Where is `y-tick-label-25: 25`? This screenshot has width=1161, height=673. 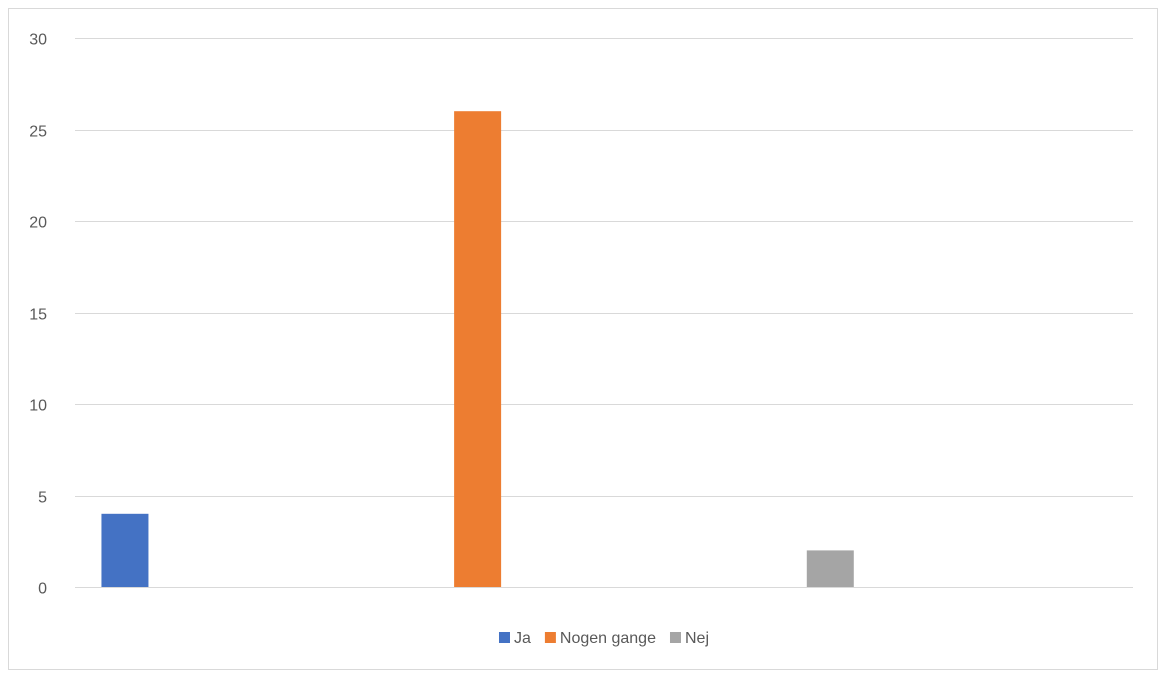
y-tick-label-25: 25 is located at coordinates (38, 132).